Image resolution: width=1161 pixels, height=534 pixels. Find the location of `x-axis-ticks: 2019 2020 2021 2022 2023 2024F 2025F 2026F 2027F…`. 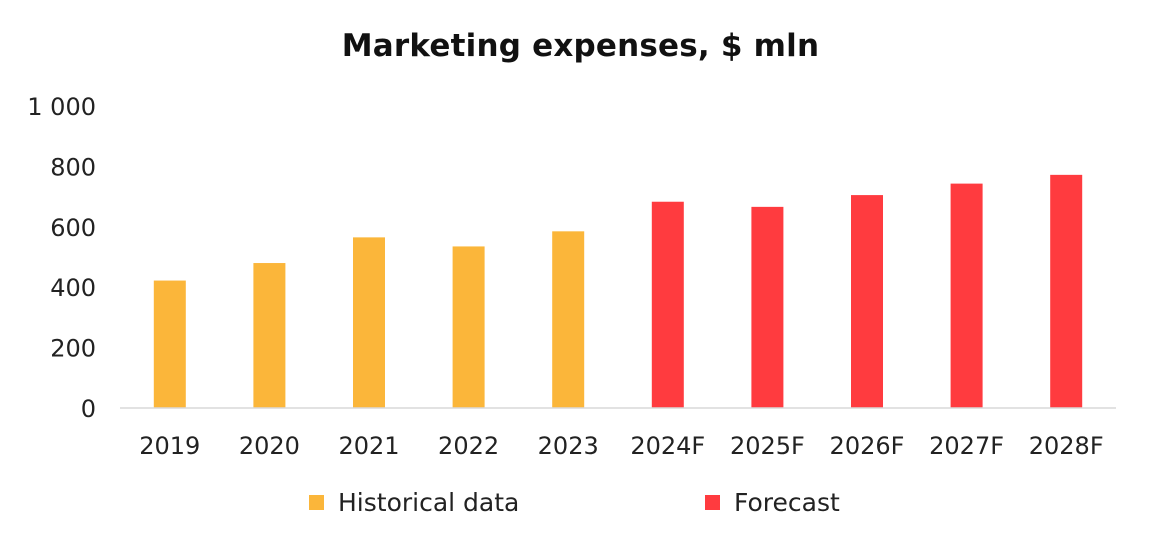

x-axis-ticks: 2019 2020 2021 2022 2023 2024F 2025F 2026F 2027F… is located at coordinates (621, 446).